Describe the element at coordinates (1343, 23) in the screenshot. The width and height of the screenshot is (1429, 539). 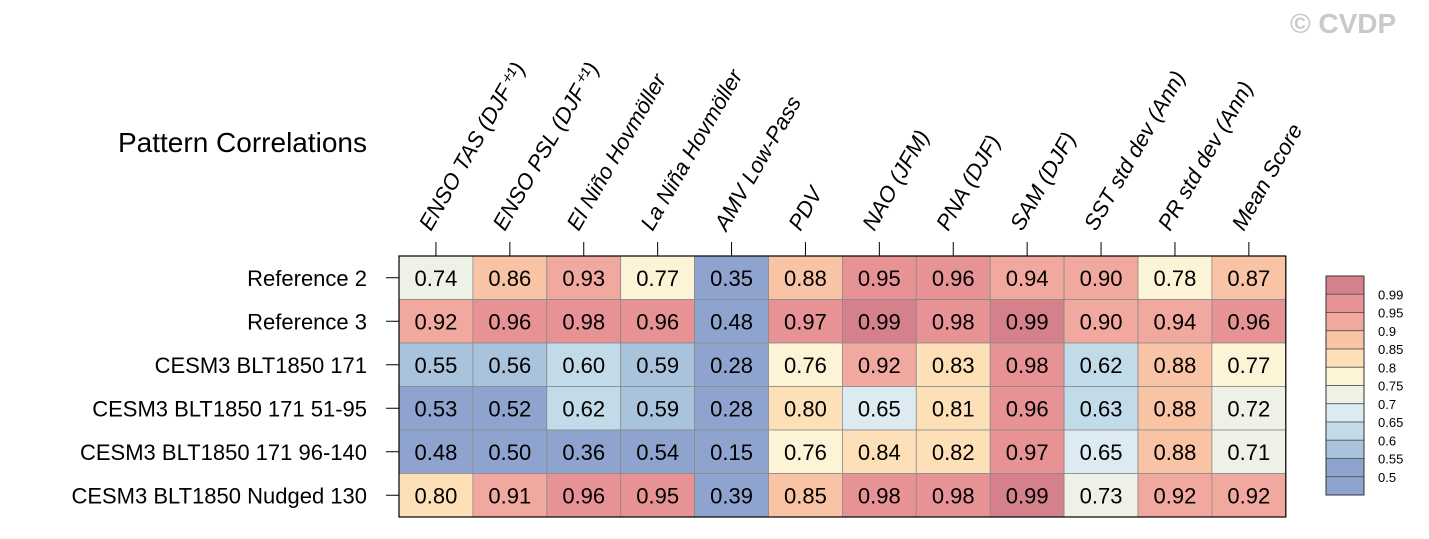
I see `watermark: © CVDP` at that location.